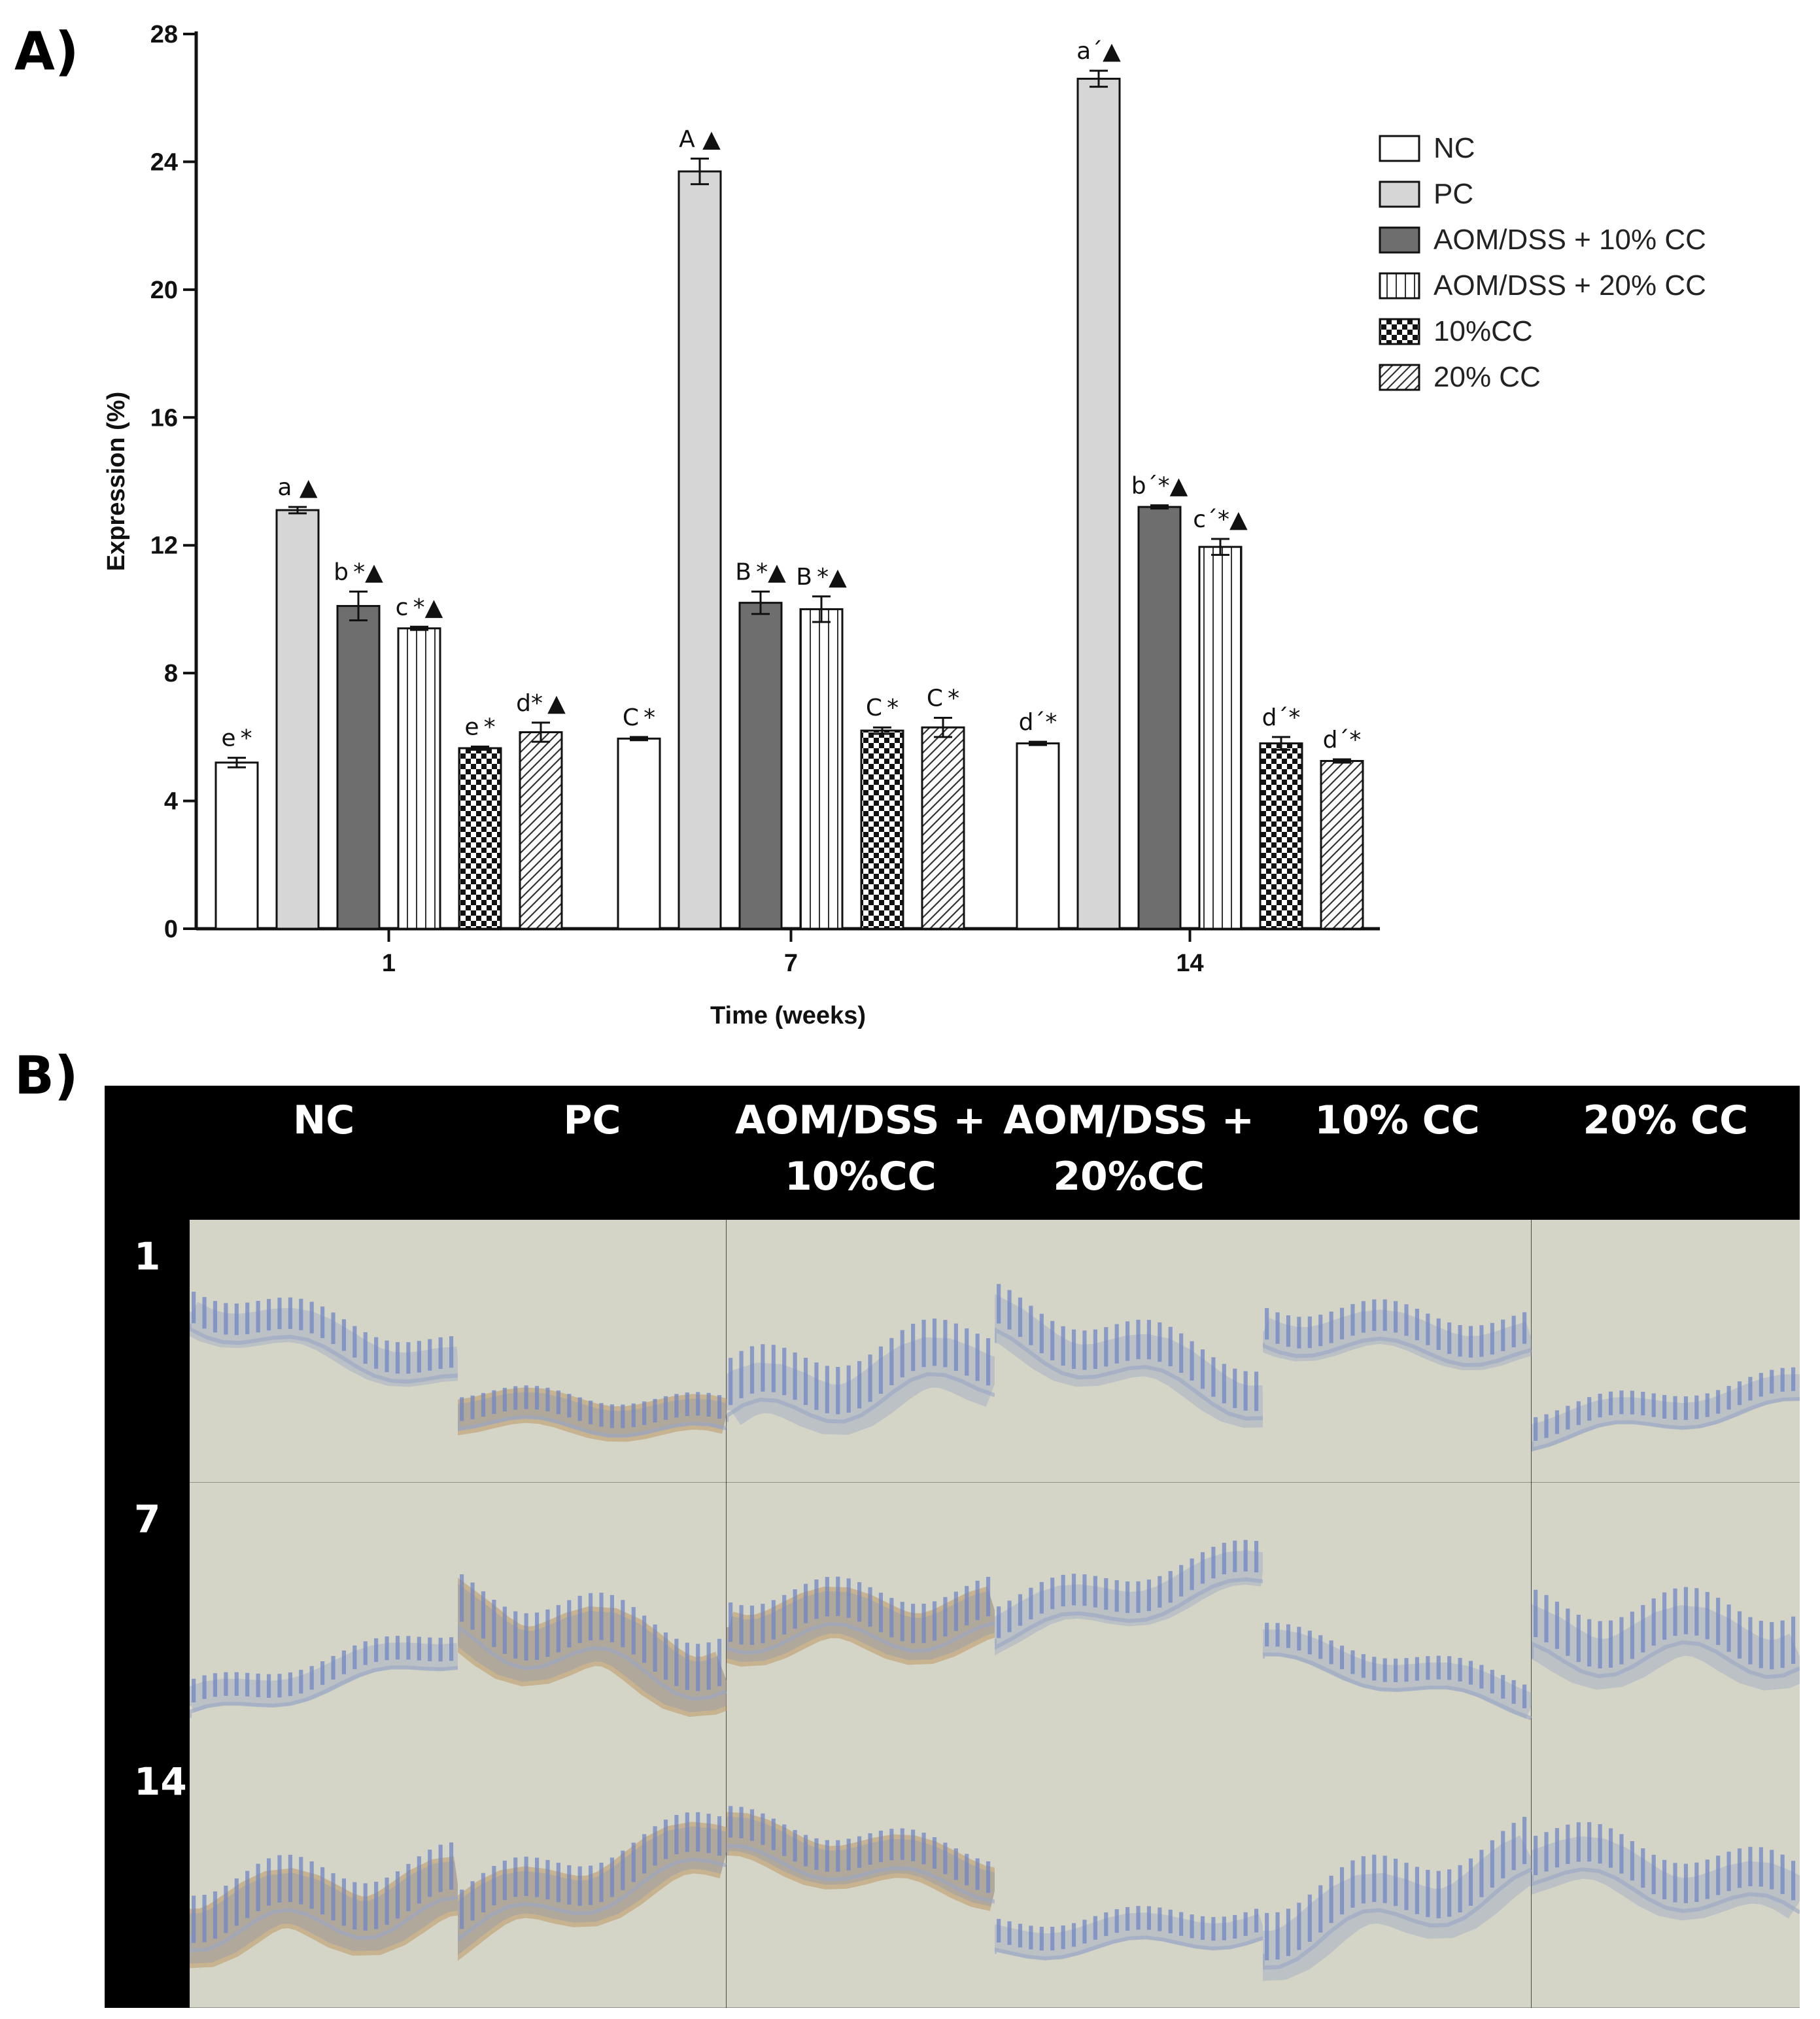 The image size is (1820, 2019). Describe the element at coordinates (171, 673) in the screenshot. I see `y-tick-label: 8` at that location.